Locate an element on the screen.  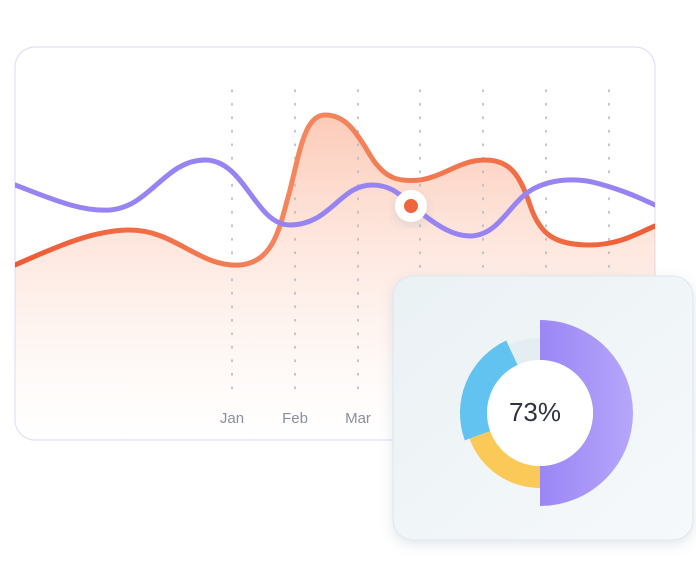
month-label: Feb is located at coordinates (295, 418).